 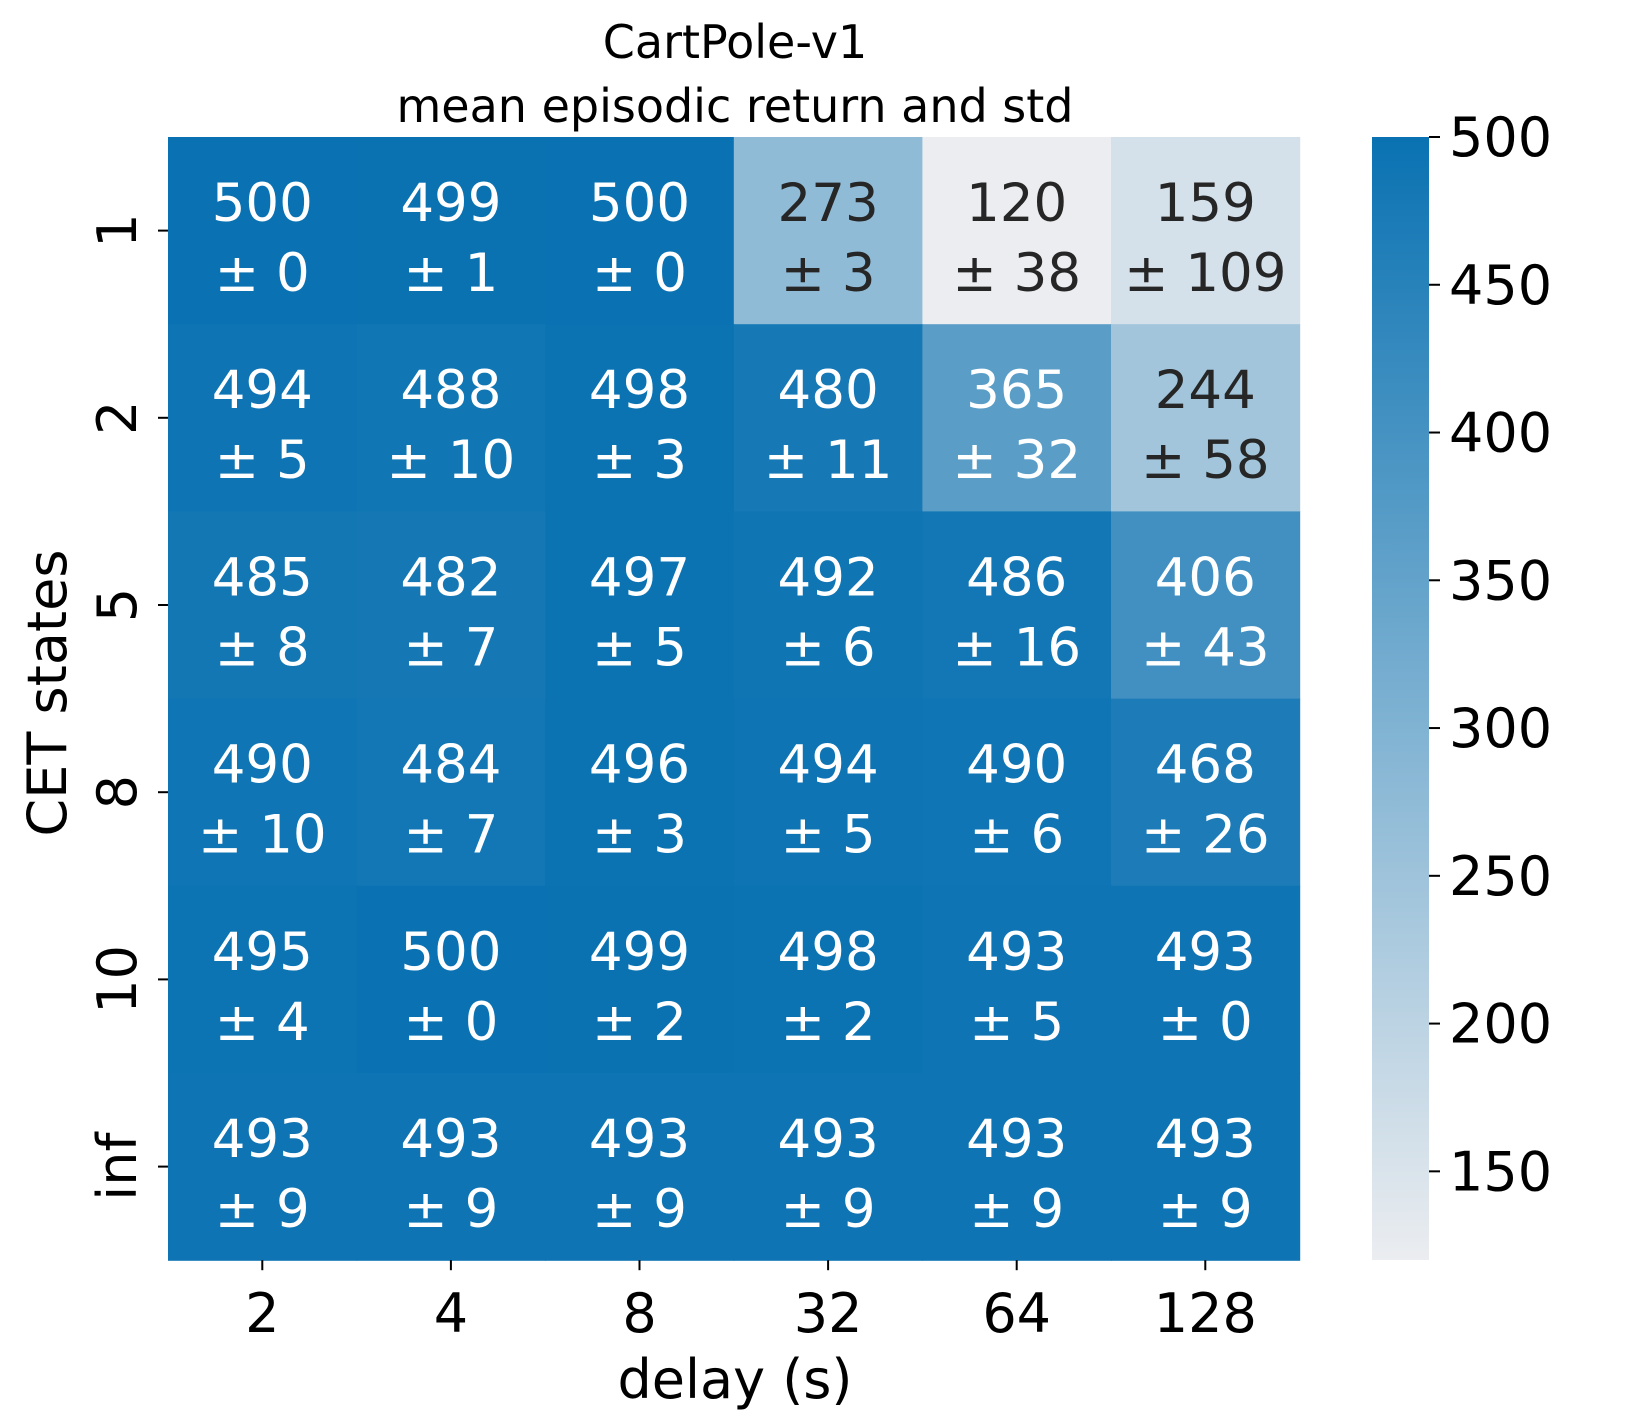 What do you see at coordinates (1016, 835) in the screenshot?
I see `cell-std-label: ± 6` at bounding box center [1016, 835].